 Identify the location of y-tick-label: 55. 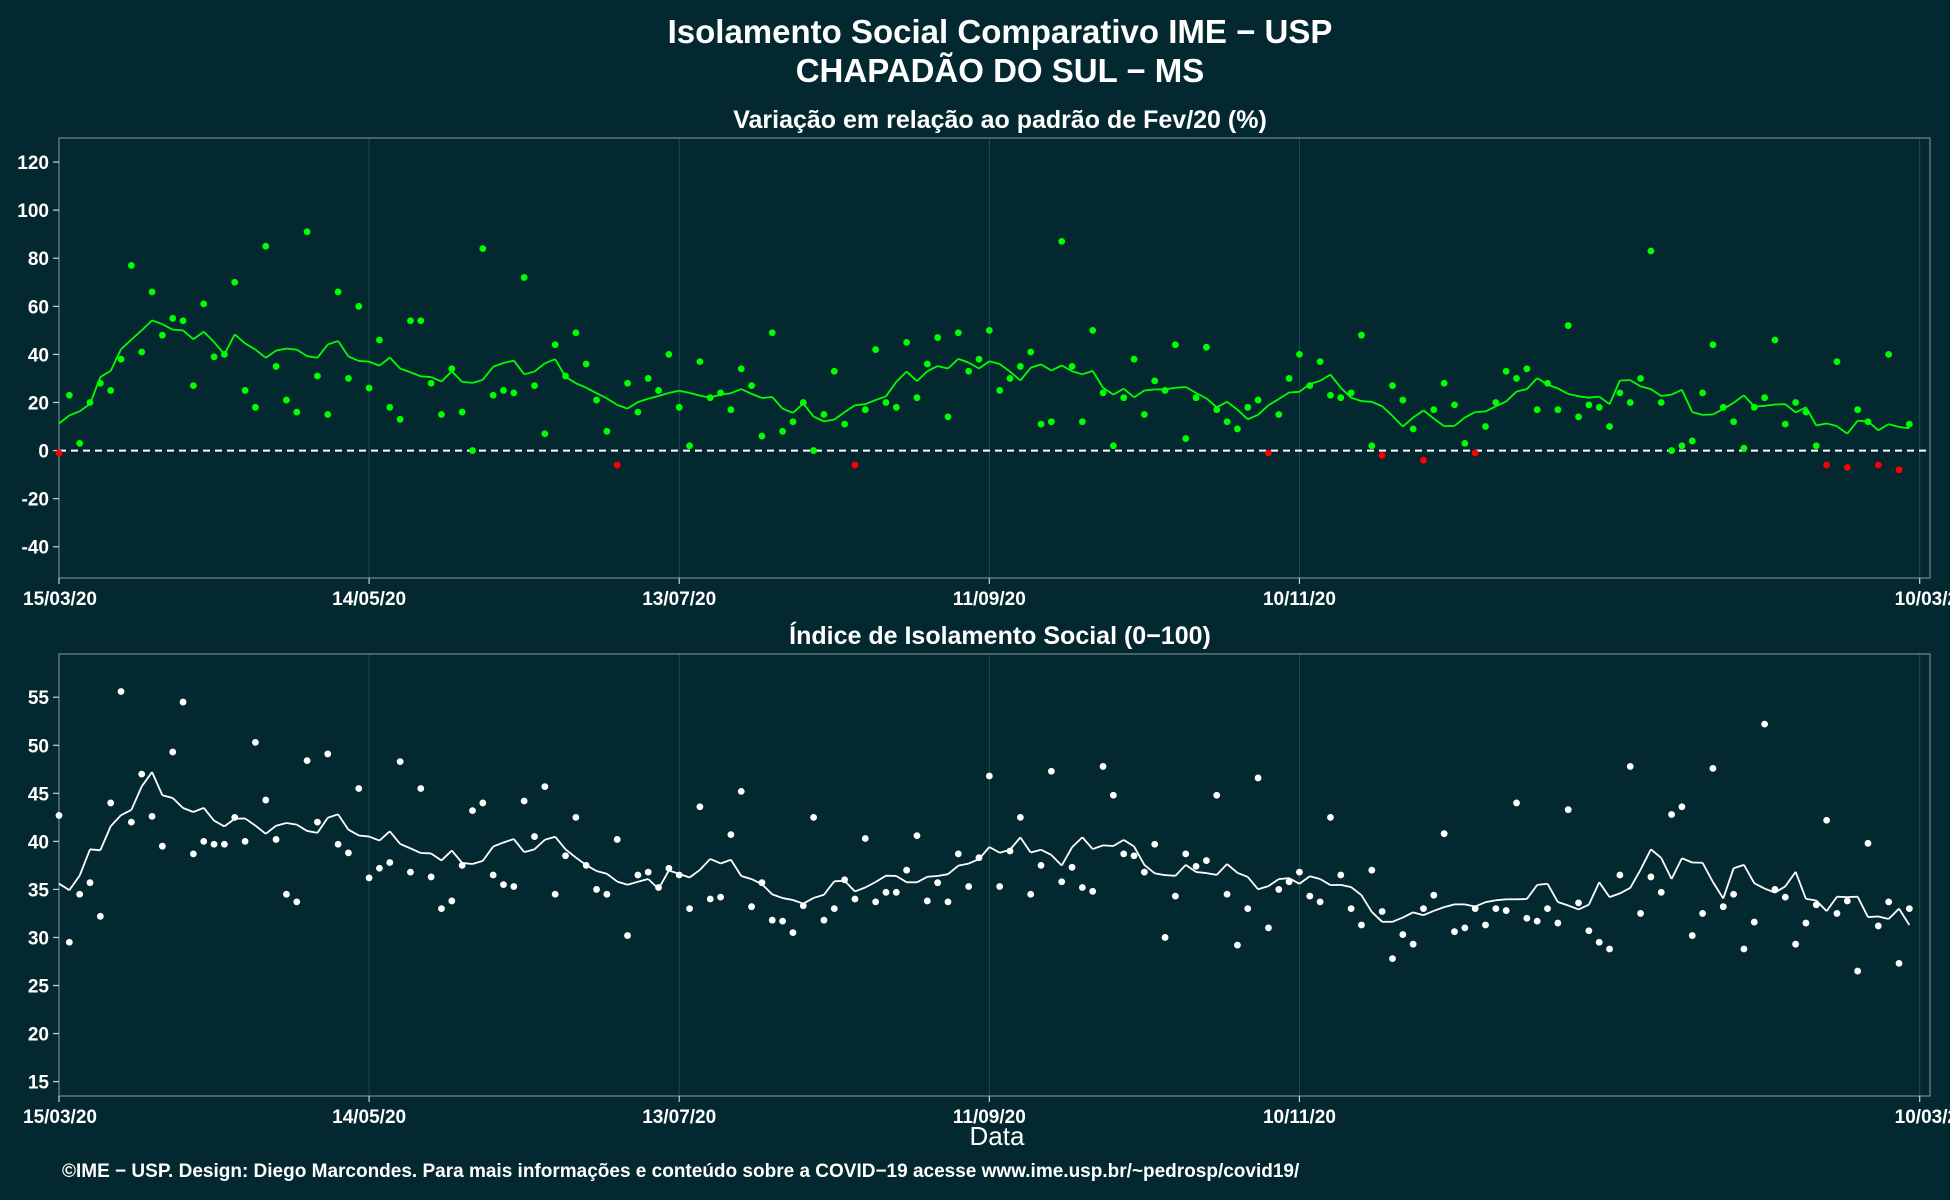
(39, 698).